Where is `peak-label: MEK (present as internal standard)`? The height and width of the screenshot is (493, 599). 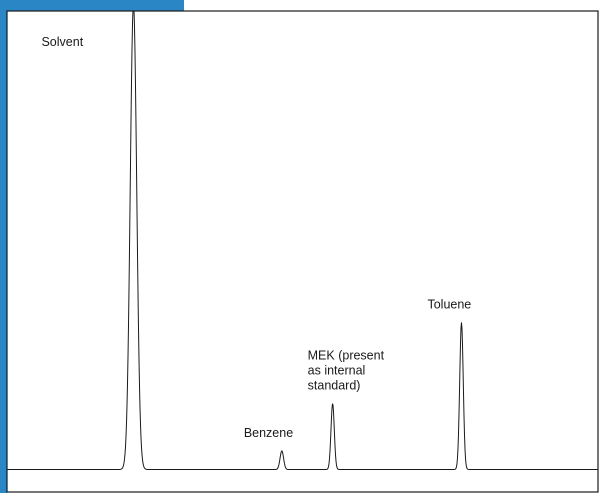
peak-label: MEK (present as internal standard) is located at coordinates (346, 370).